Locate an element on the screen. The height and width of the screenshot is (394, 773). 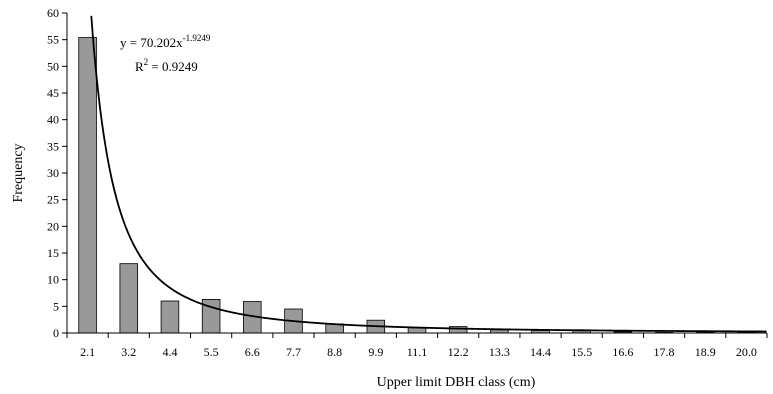
y-tick-label-0: 0 is located at coordinates (56, 333).